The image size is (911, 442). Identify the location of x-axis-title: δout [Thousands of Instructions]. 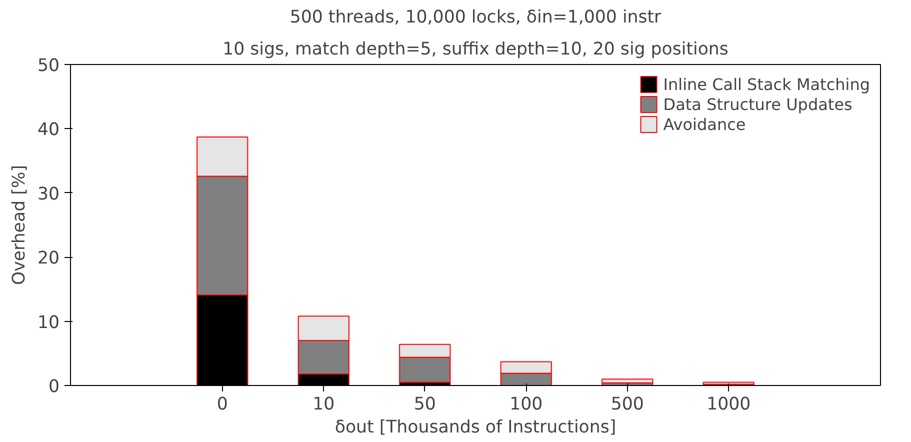
(475, 428).